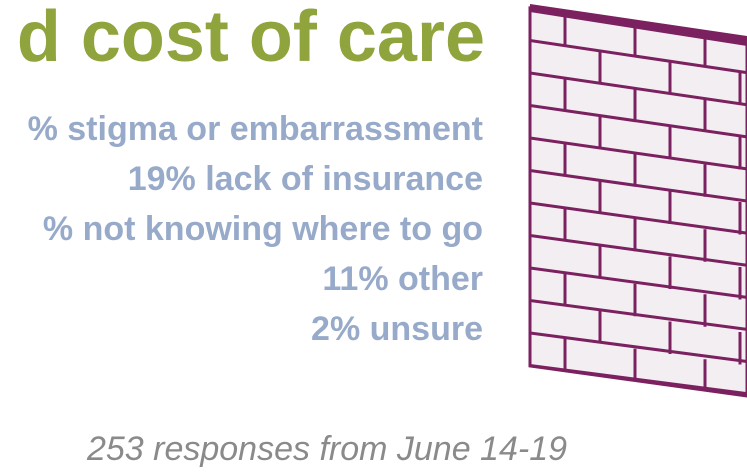 This screenshot has height=476, width=747. Describe the element at coordinates (305, 179) in the screenshot. I see `reason: 19% lack of insurance` at that location.